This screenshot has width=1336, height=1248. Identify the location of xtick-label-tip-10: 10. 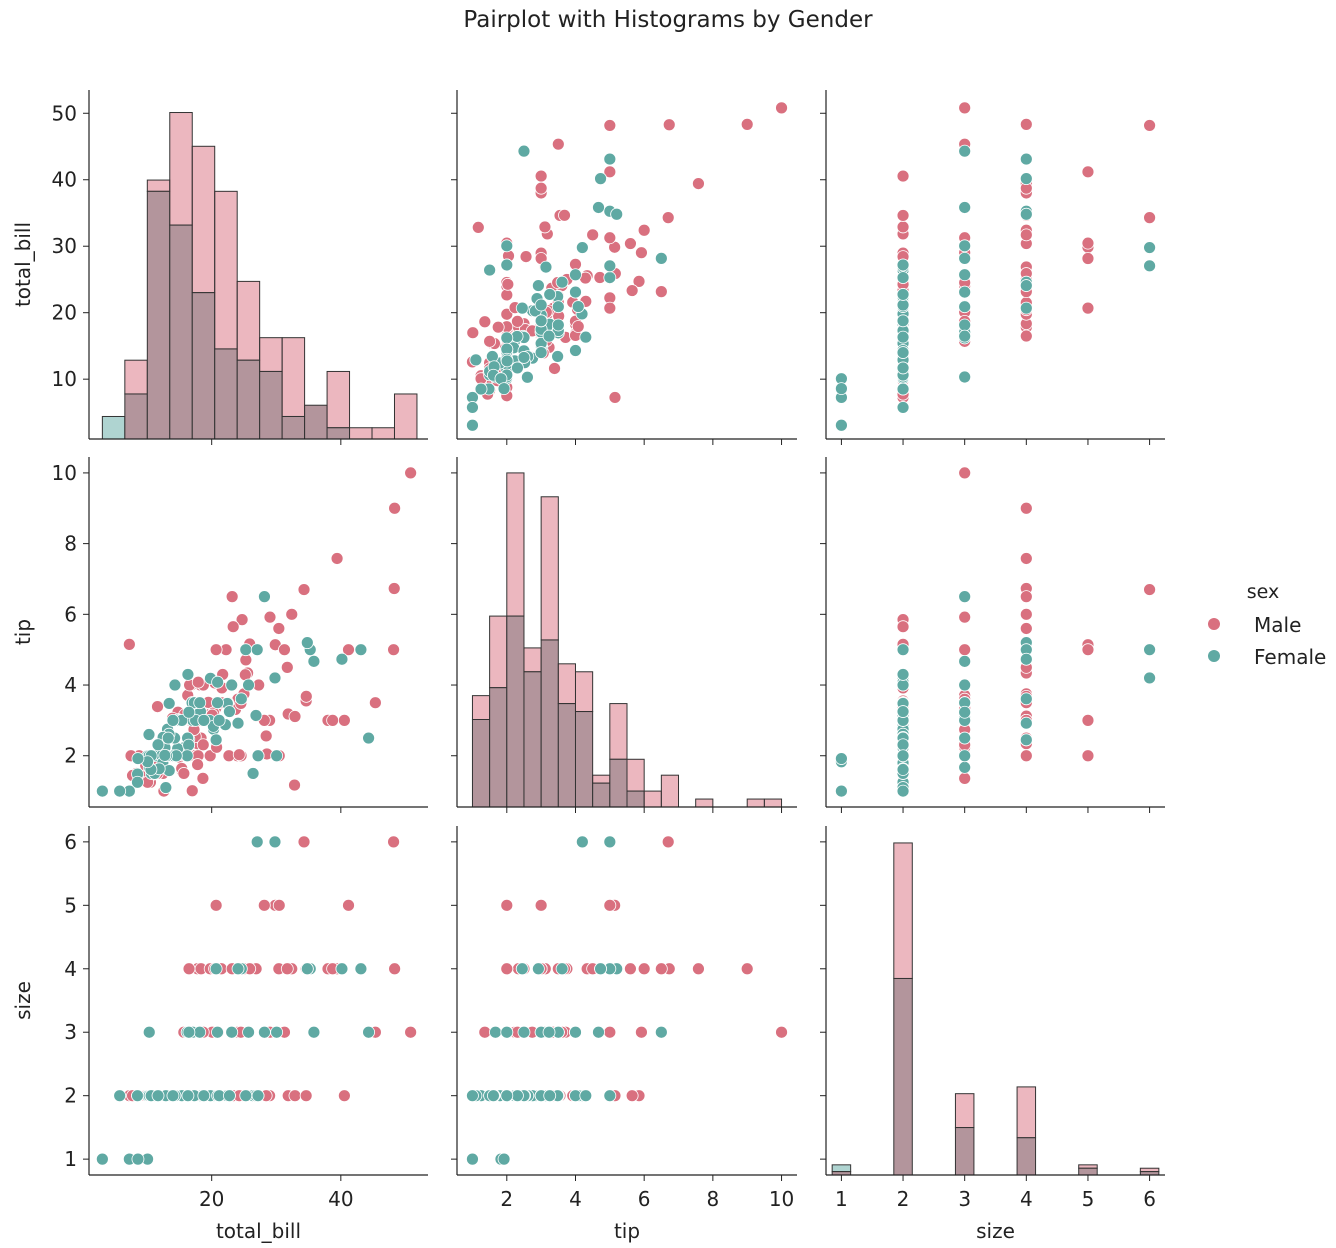
(781, 1199).